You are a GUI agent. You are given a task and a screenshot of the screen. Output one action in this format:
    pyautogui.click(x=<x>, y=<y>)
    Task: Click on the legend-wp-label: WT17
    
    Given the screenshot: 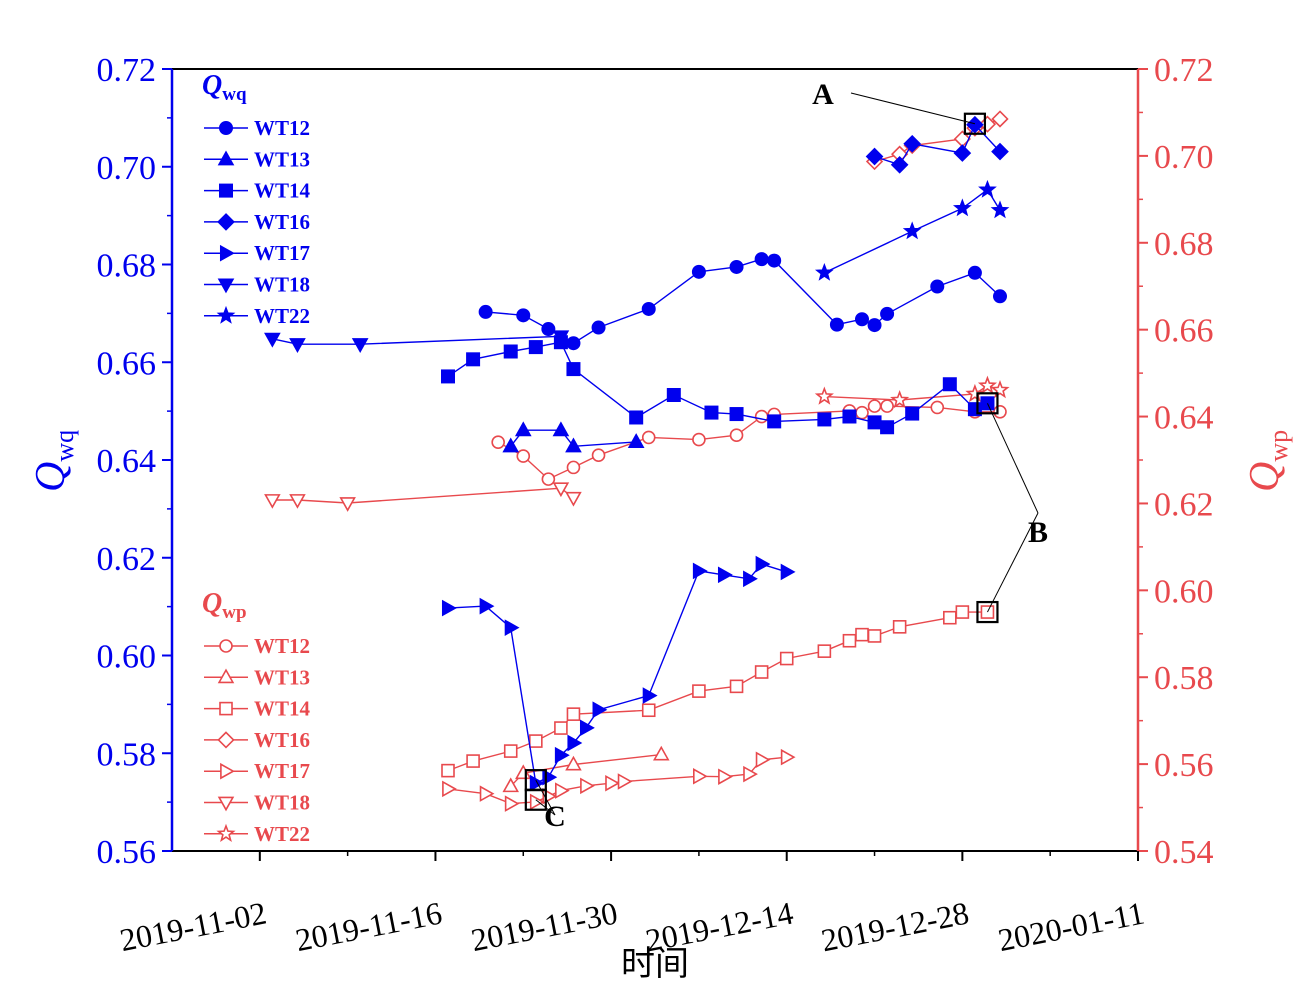 What is the action you would take?
    pyautogui.click(x=282, y=771)
    